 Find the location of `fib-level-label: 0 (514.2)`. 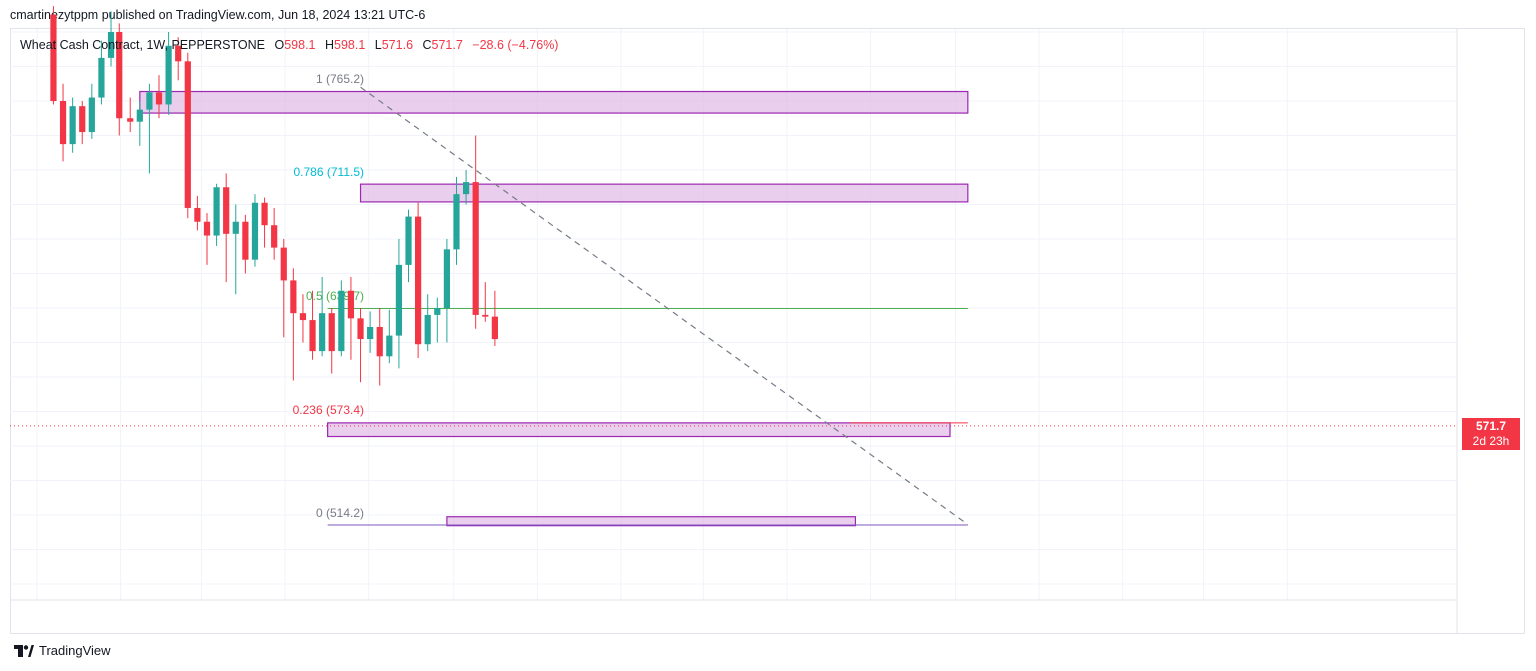

fib-level-label: 0 (514.2) is located at coordinates (340, 513).